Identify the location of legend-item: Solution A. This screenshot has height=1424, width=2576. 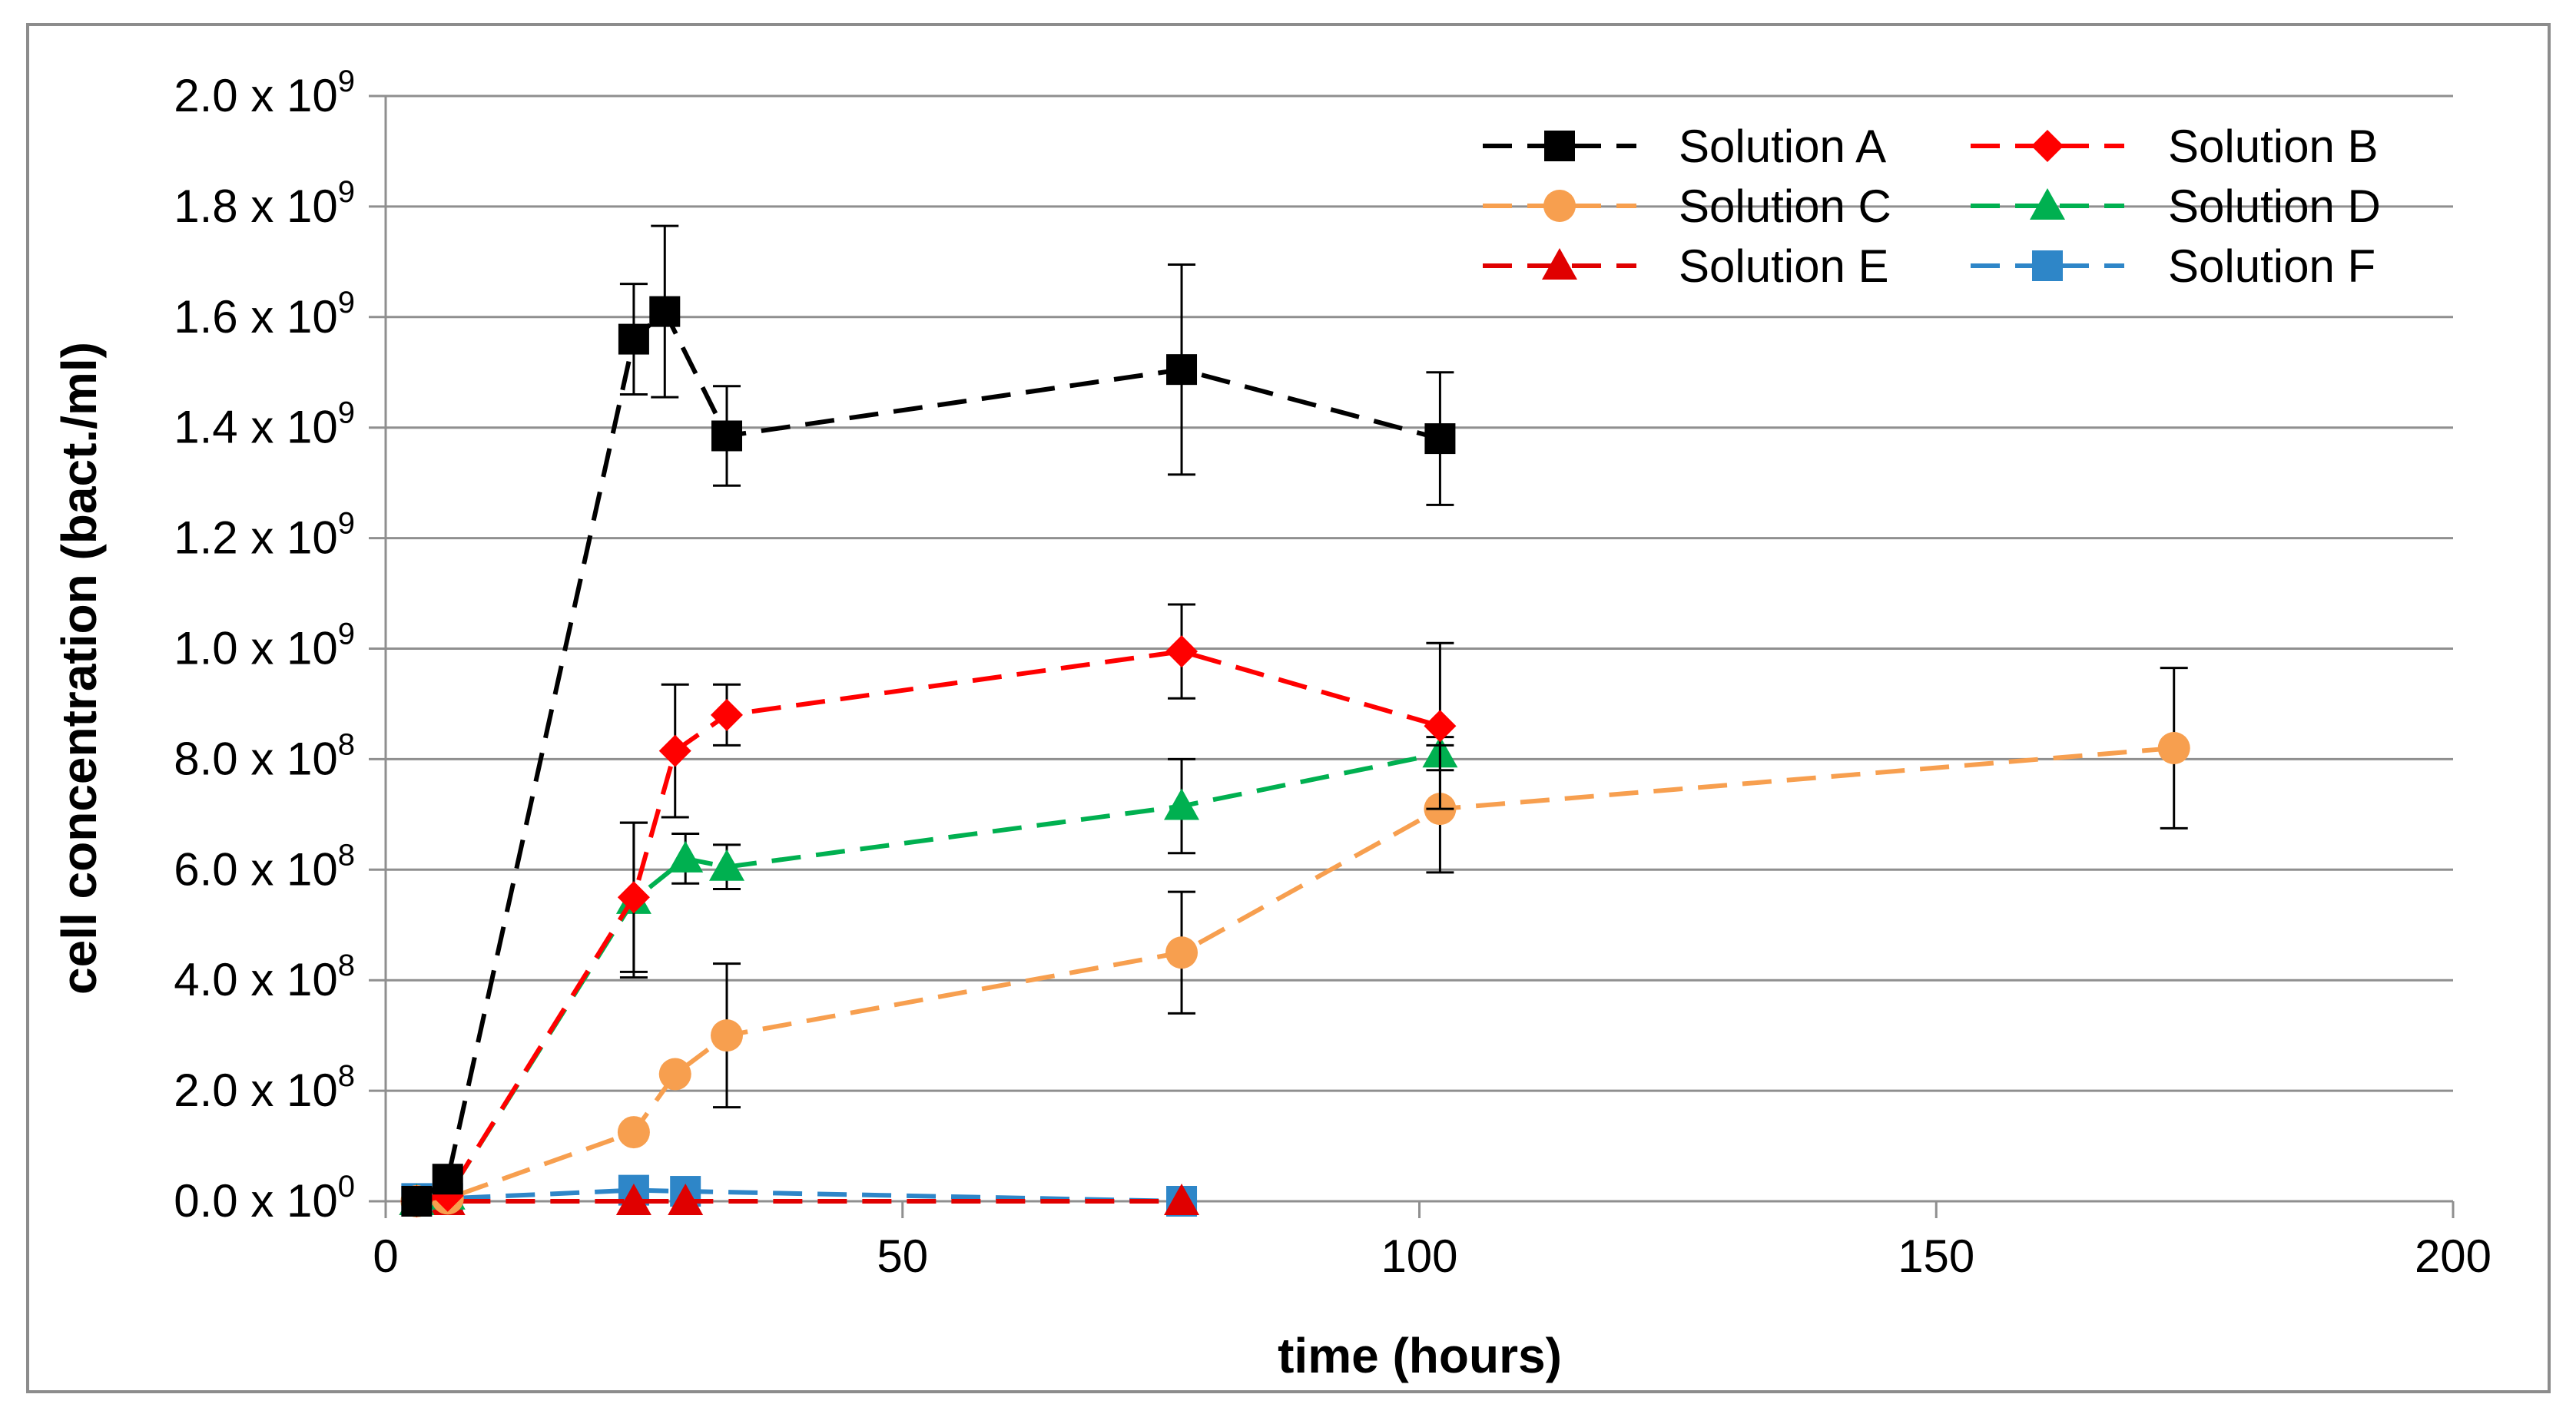
(1684, 146).